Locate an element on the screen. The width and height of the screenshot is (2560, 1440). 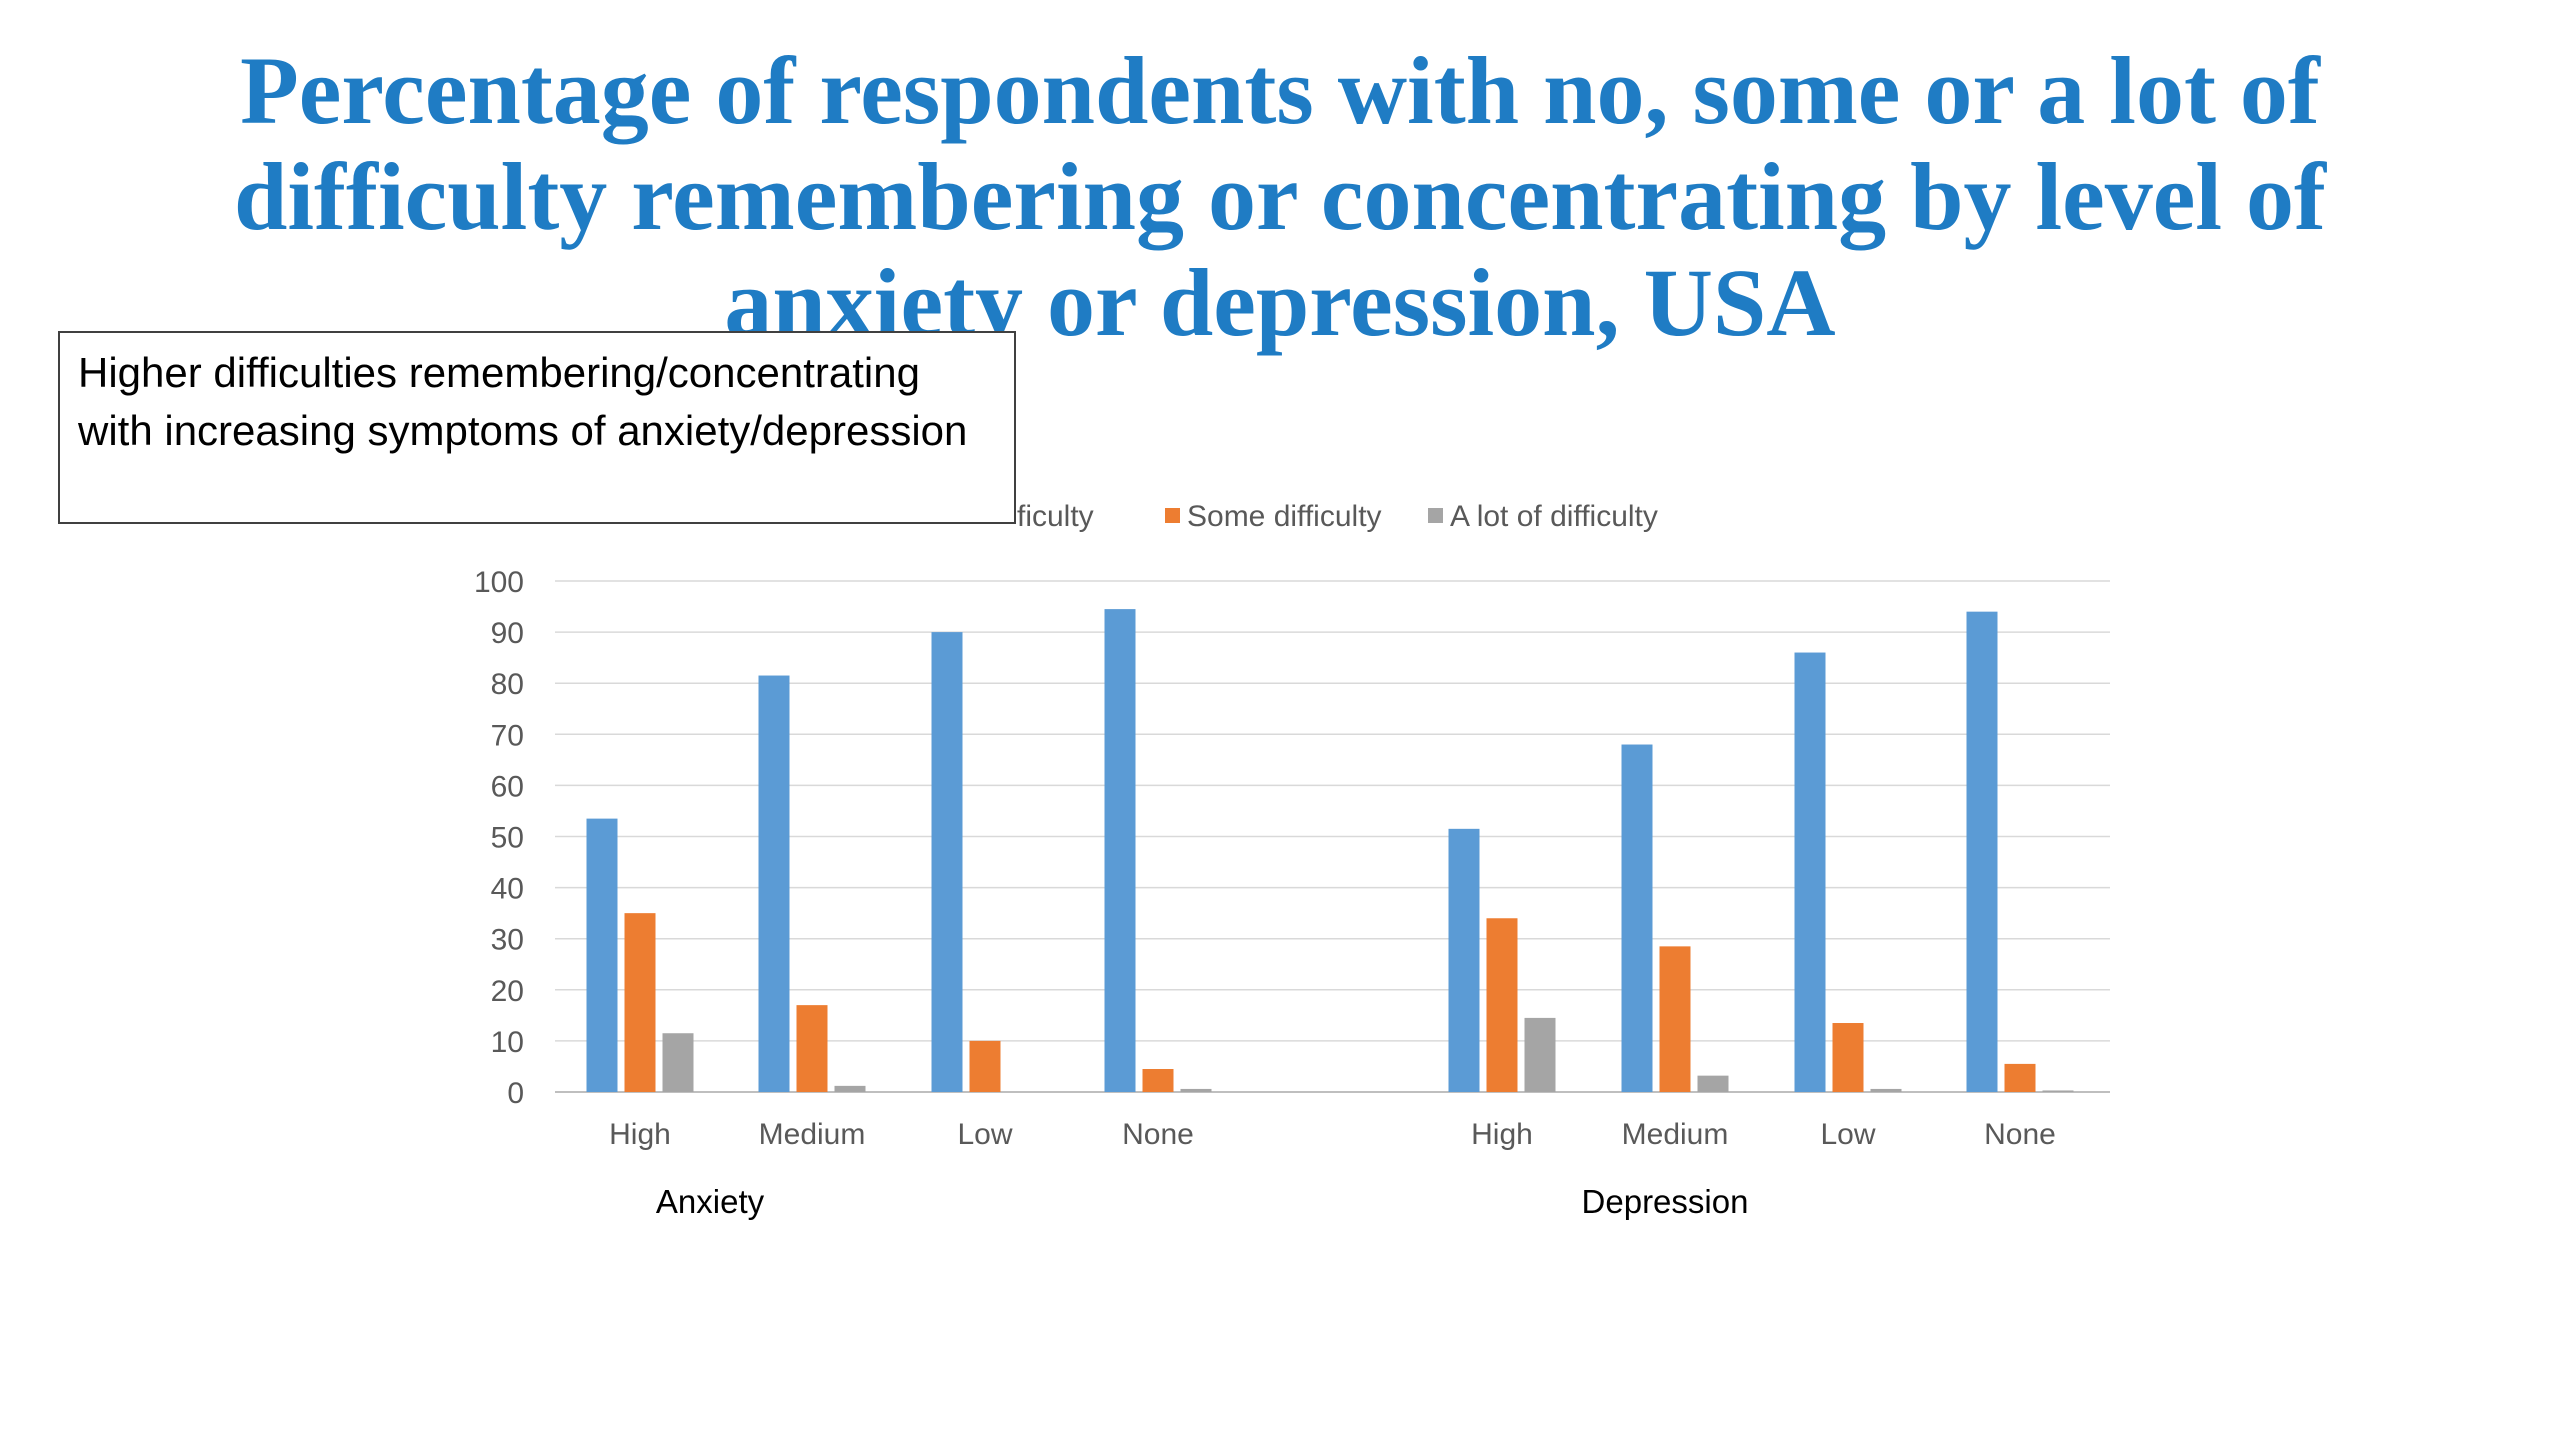
y-tick-label: 30 is located at coordinates (507, 940).